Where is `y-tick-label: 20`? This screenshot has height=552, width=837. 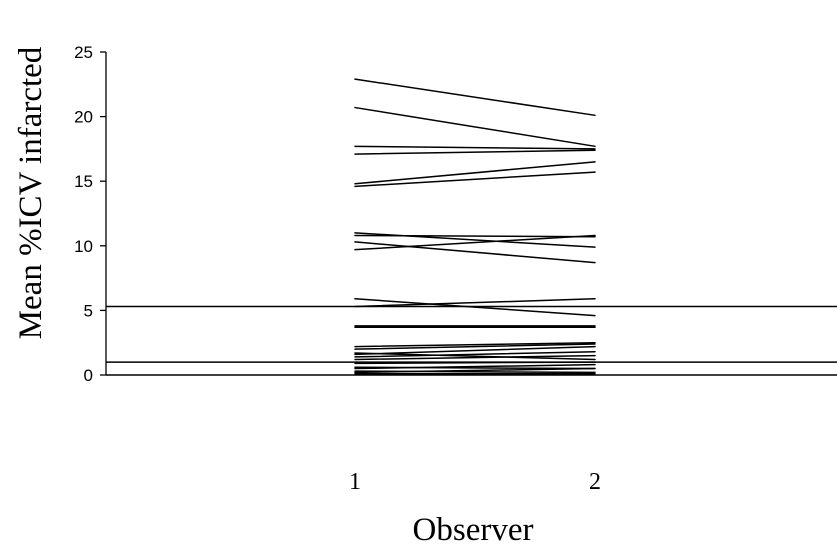 y-tick-label: 20 is located at coordinates (83, 117).